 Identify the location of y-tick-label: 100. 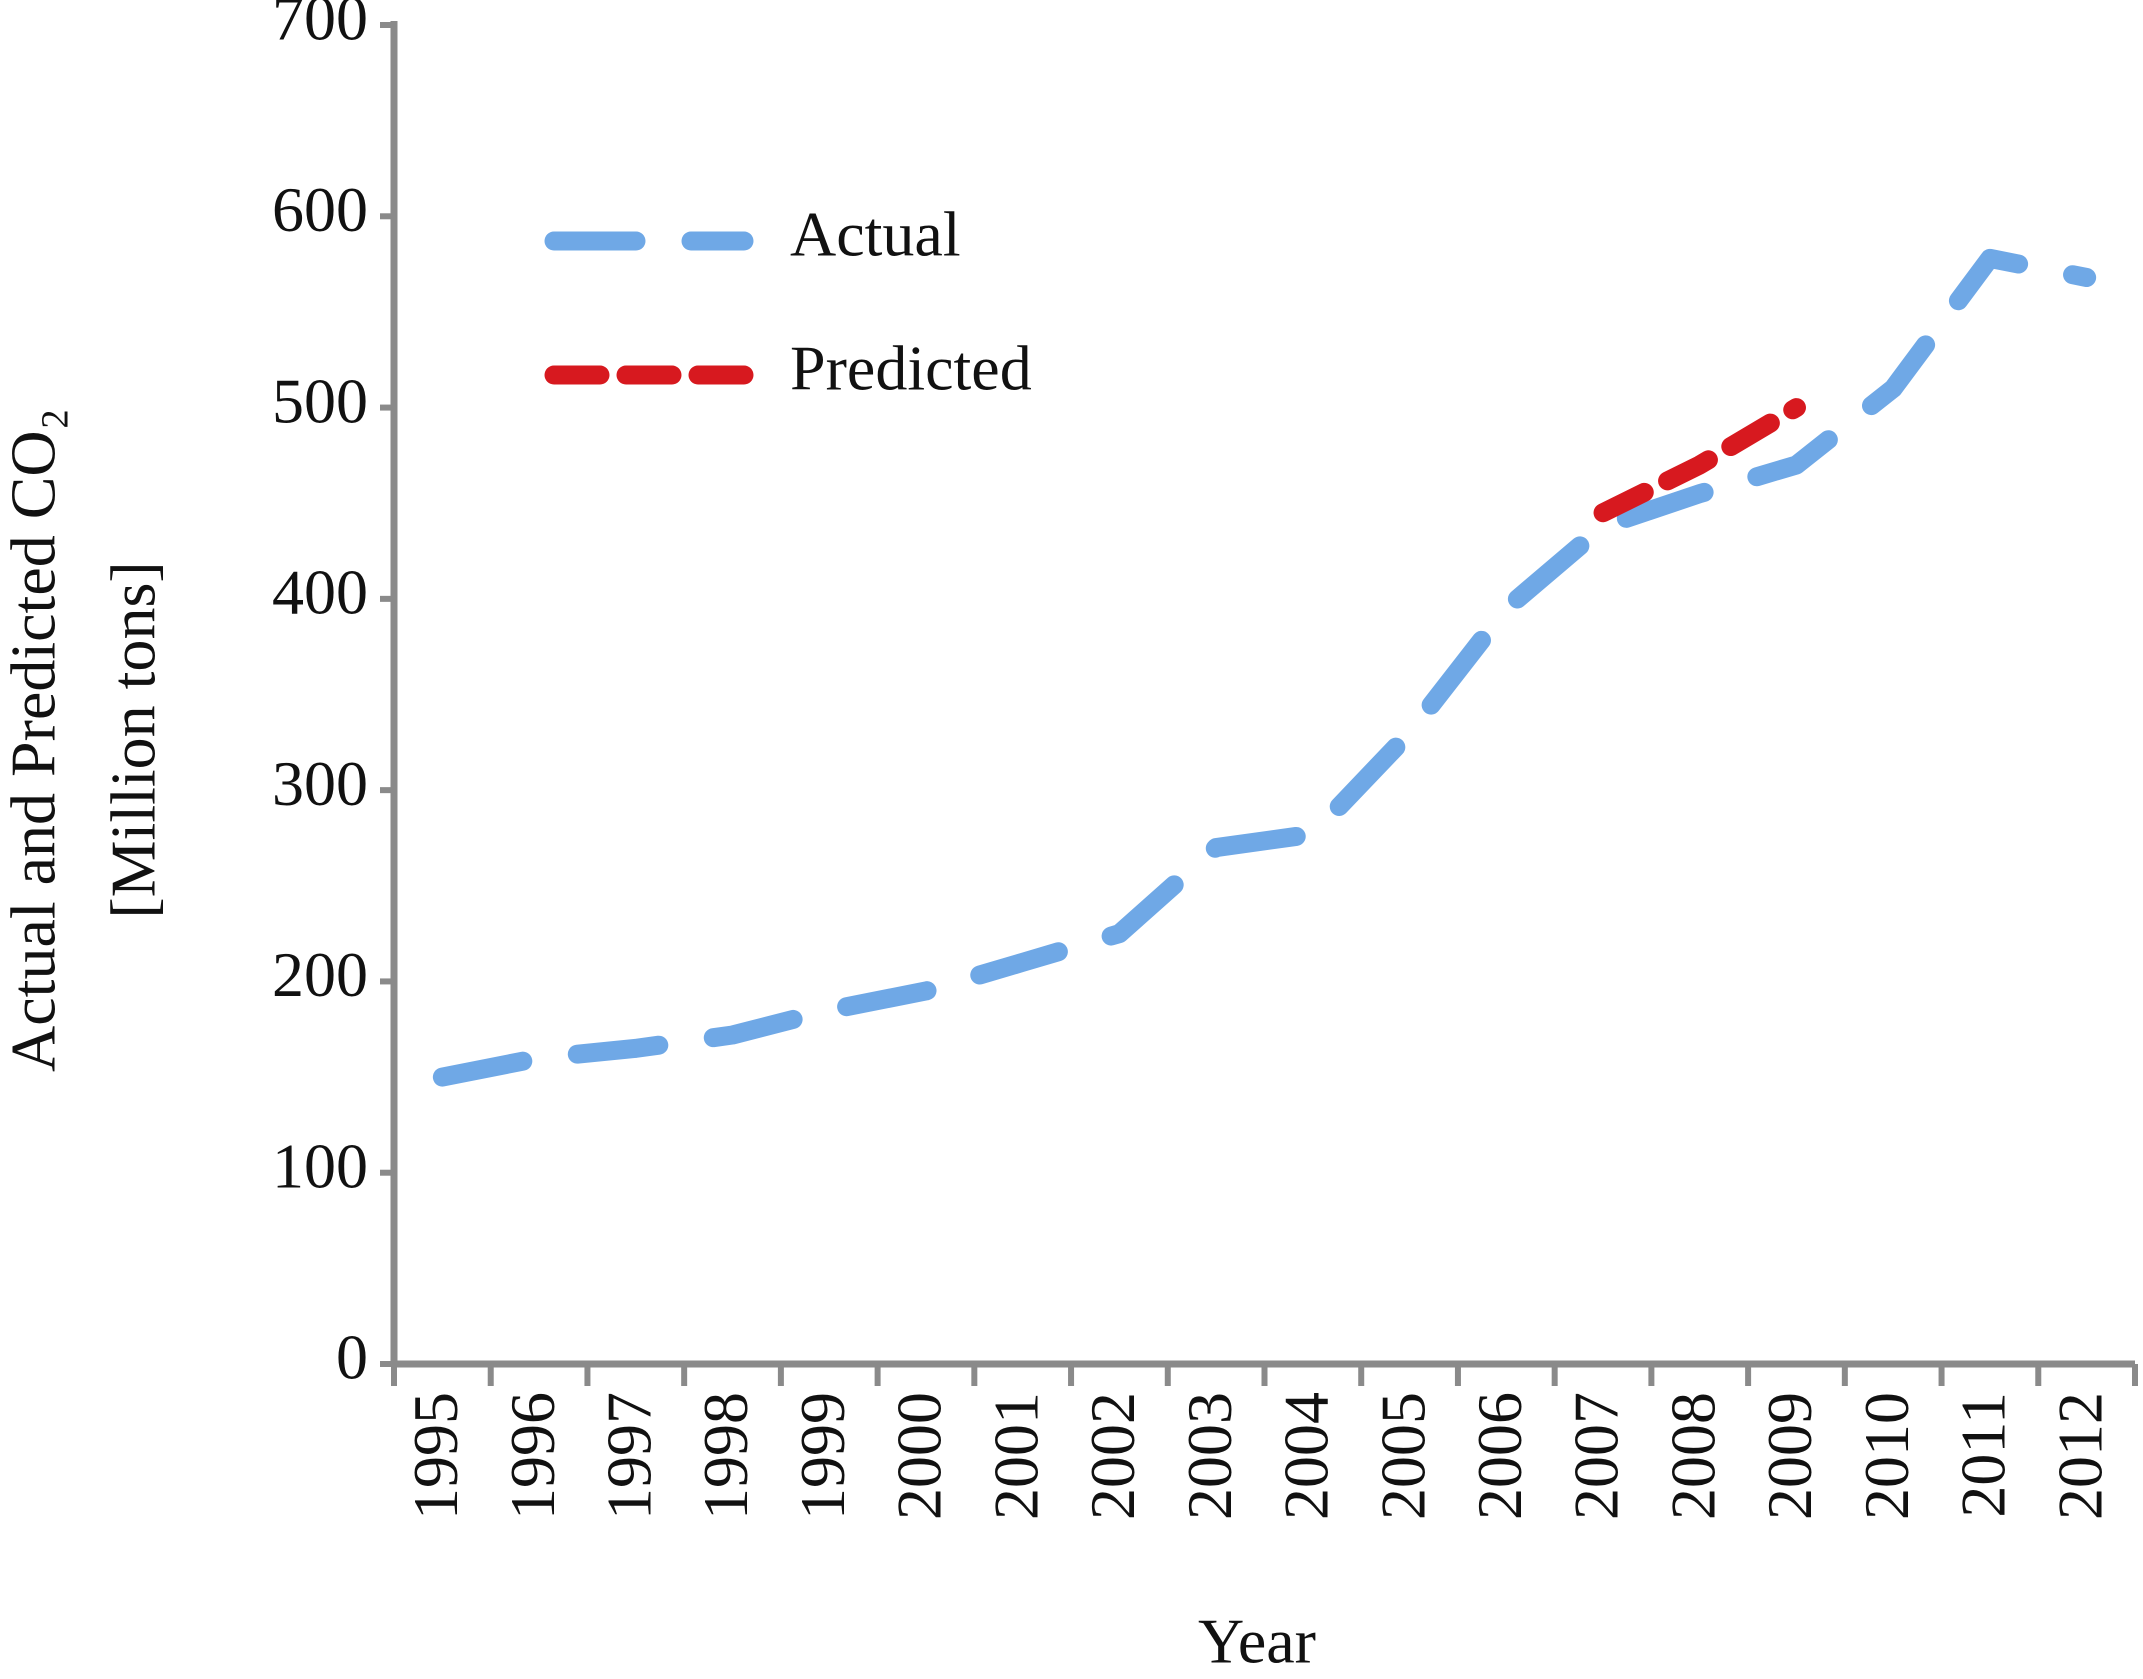
(320, 1165).